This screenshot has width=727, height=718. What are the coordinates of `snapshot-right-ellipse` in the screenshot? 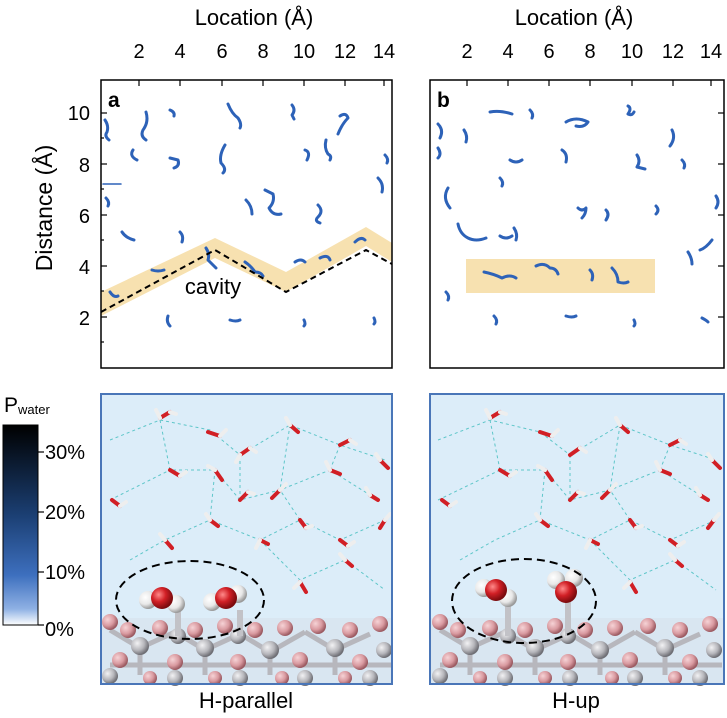 It's located at (524, 601).